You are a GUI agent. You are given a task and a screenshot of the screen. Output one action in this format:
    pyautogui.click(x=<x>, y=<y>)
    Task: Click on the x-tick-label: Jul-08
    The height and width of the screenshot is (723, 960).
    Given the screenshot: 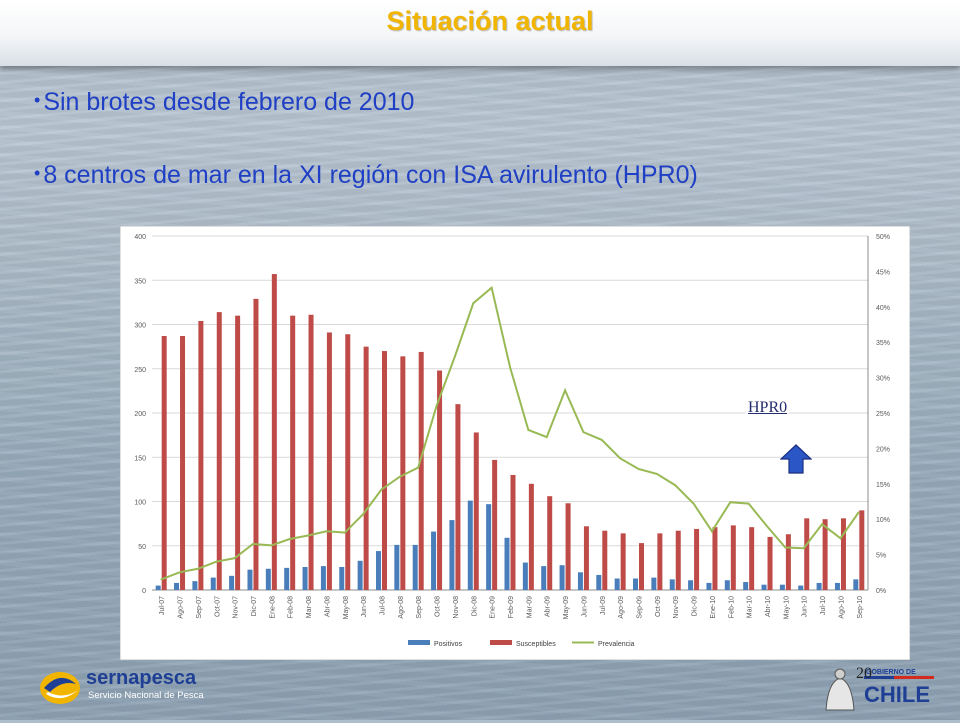 What is the action you would take?
    pyautogui.click(x=382, y=605)
    